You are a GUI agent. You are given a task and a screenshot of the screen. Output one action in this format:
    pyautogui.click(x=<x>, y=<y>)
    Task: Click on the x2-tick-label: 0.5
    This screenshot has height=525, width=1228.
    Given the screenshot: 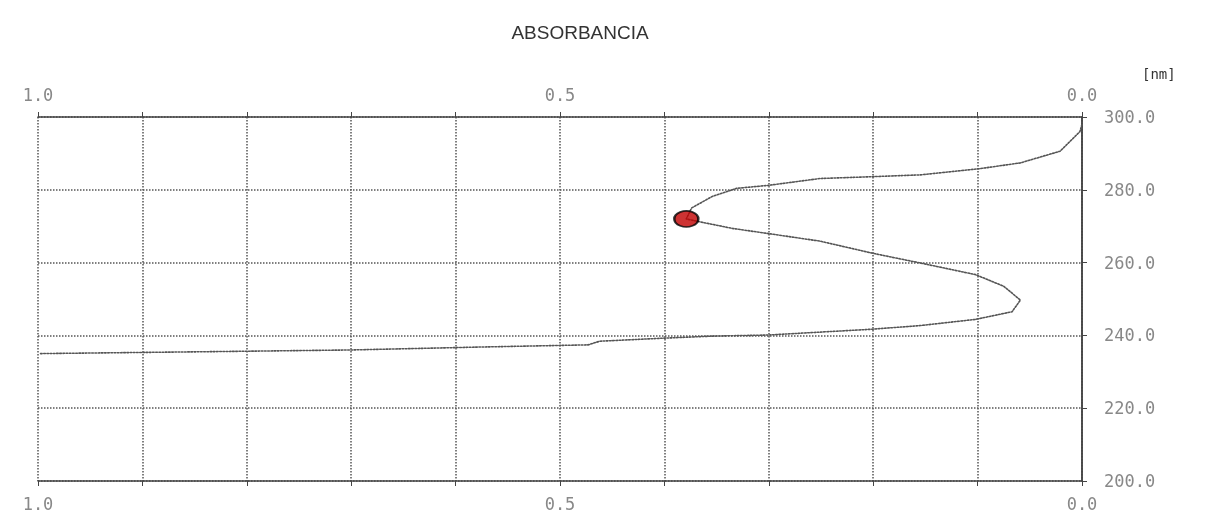 What is the action you would take?
    pyautogui.click(x=560, y=94)
    